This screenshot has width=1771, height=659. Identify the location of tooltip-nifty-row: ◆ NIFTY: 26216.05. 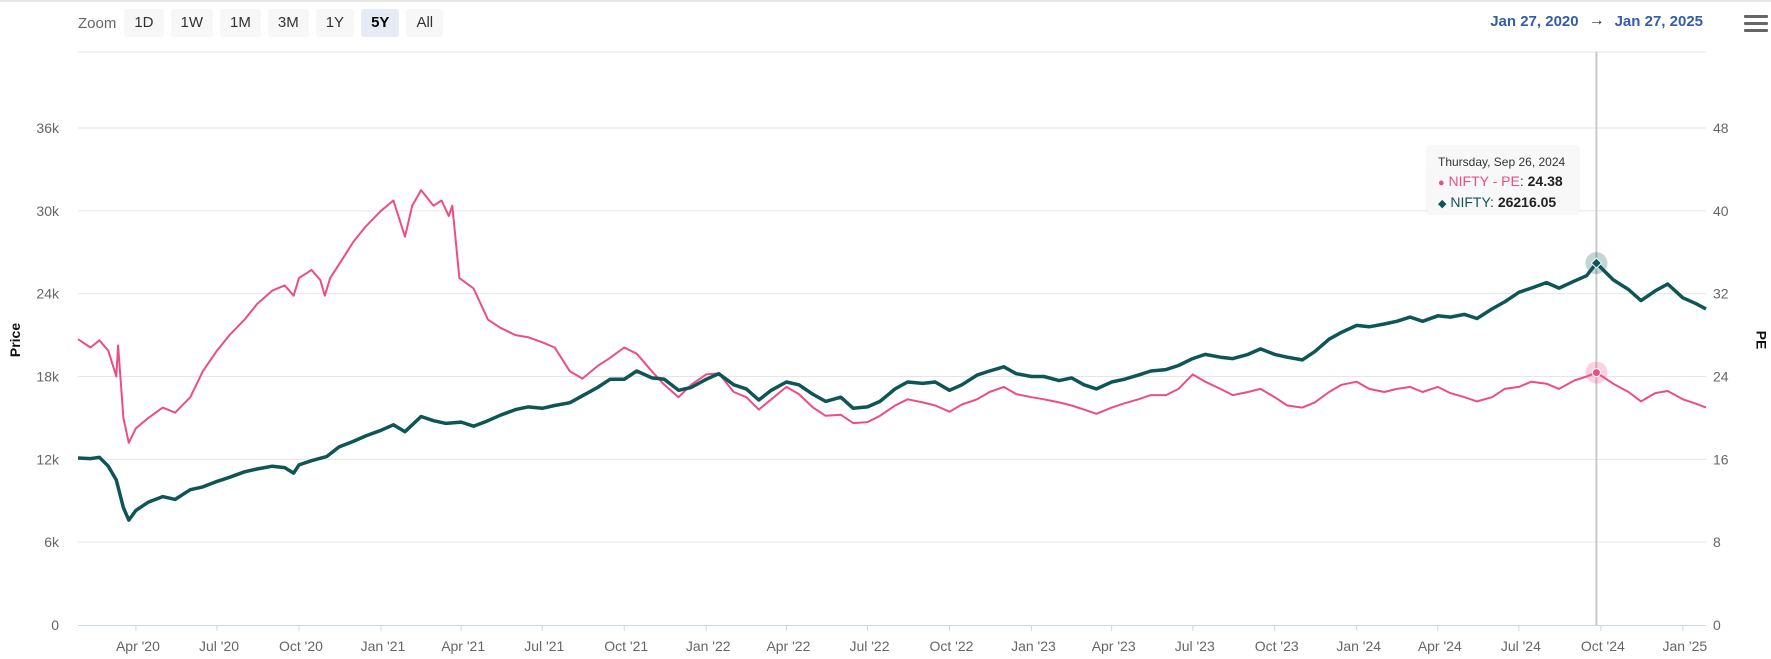
(1497, 202).